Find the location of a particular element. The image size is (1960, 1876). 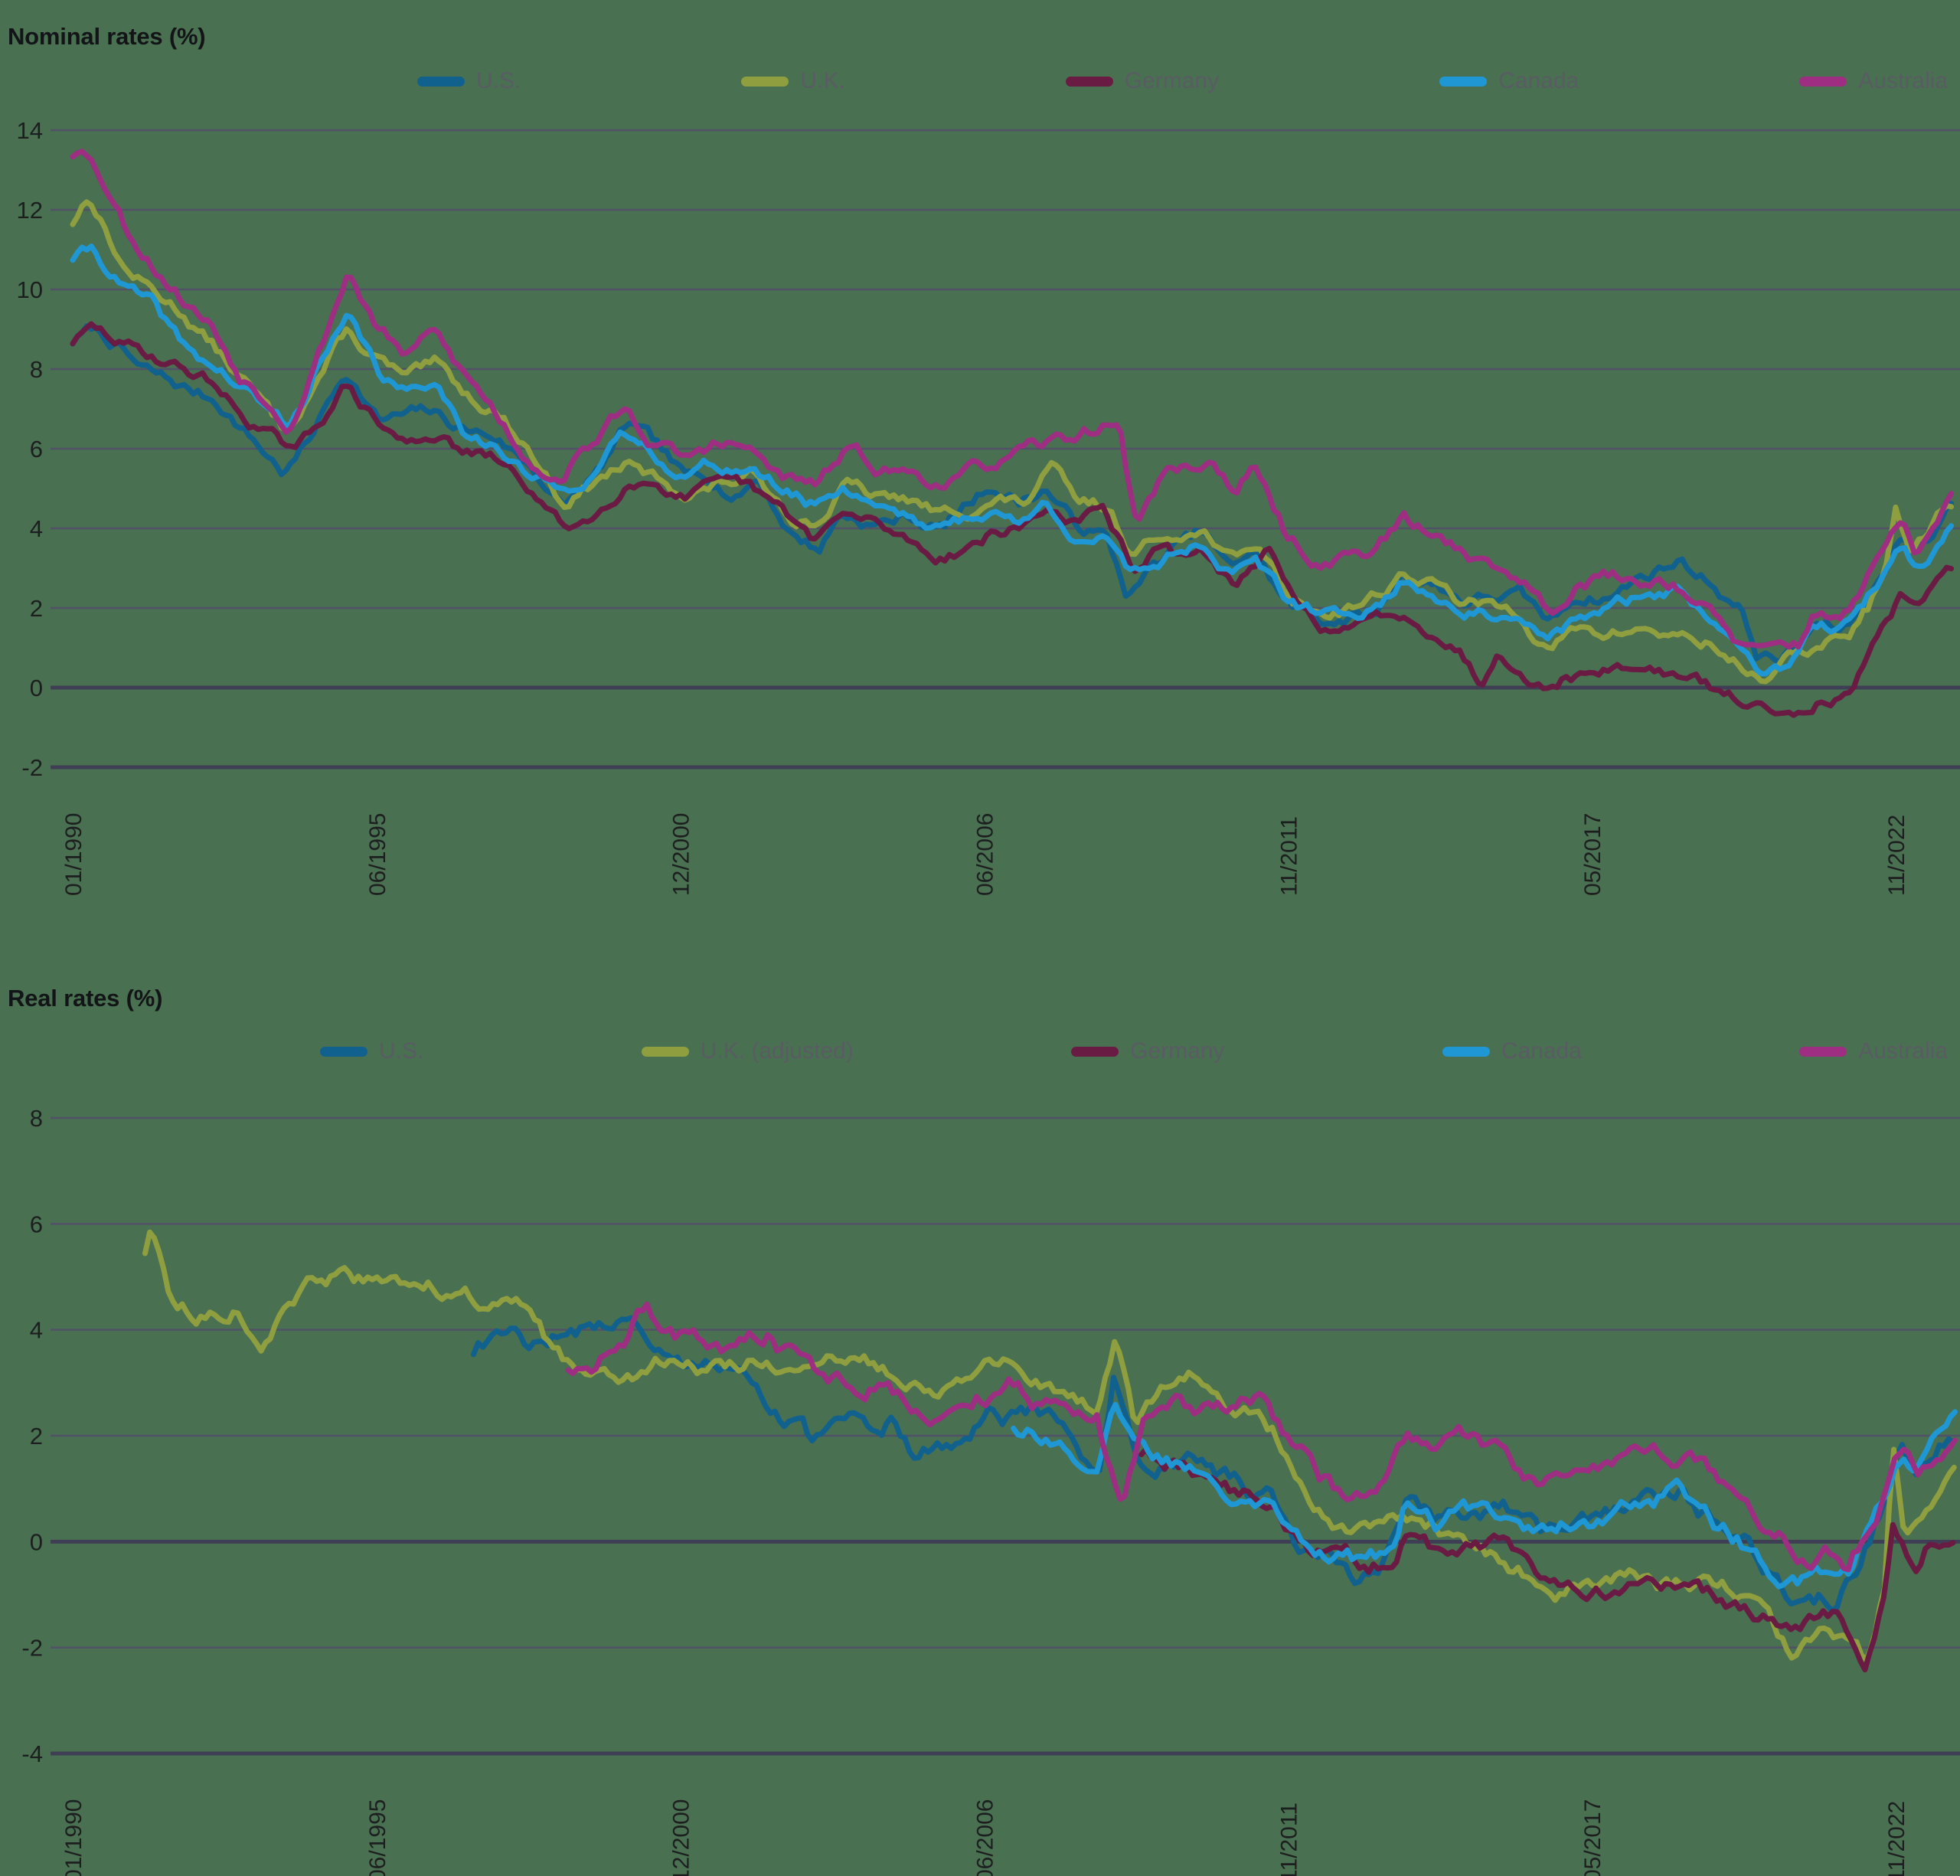

y-tick-label: -4 is located at coordinates (32, 1754).